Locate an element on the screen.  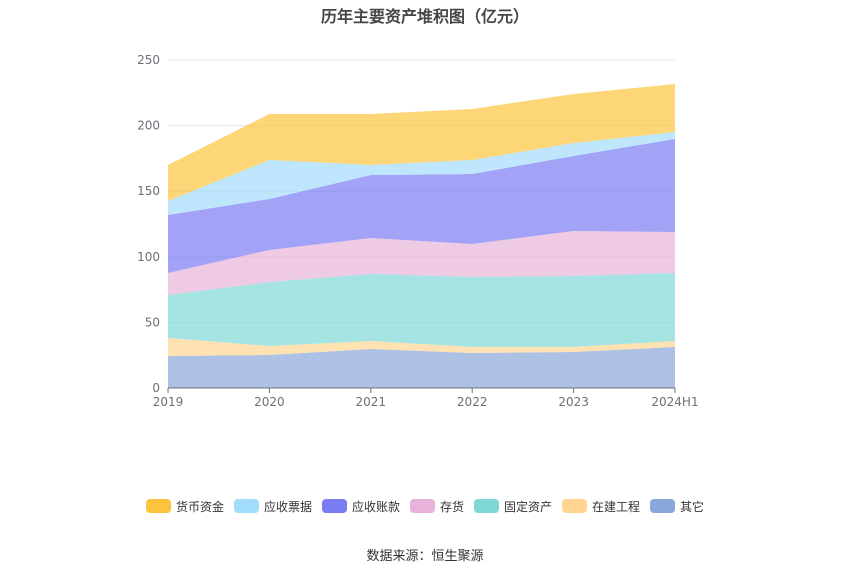
y-tick-label: 50 is located at coordinates (152, 322).